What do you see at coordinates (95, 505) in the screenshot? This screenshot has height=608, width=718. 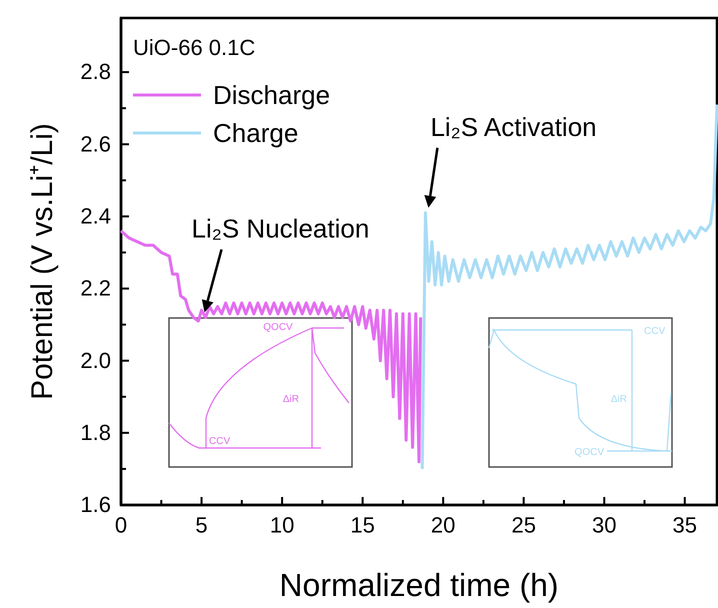 I see `y-tick-label: 1.6` at bounding box center [95, 505].